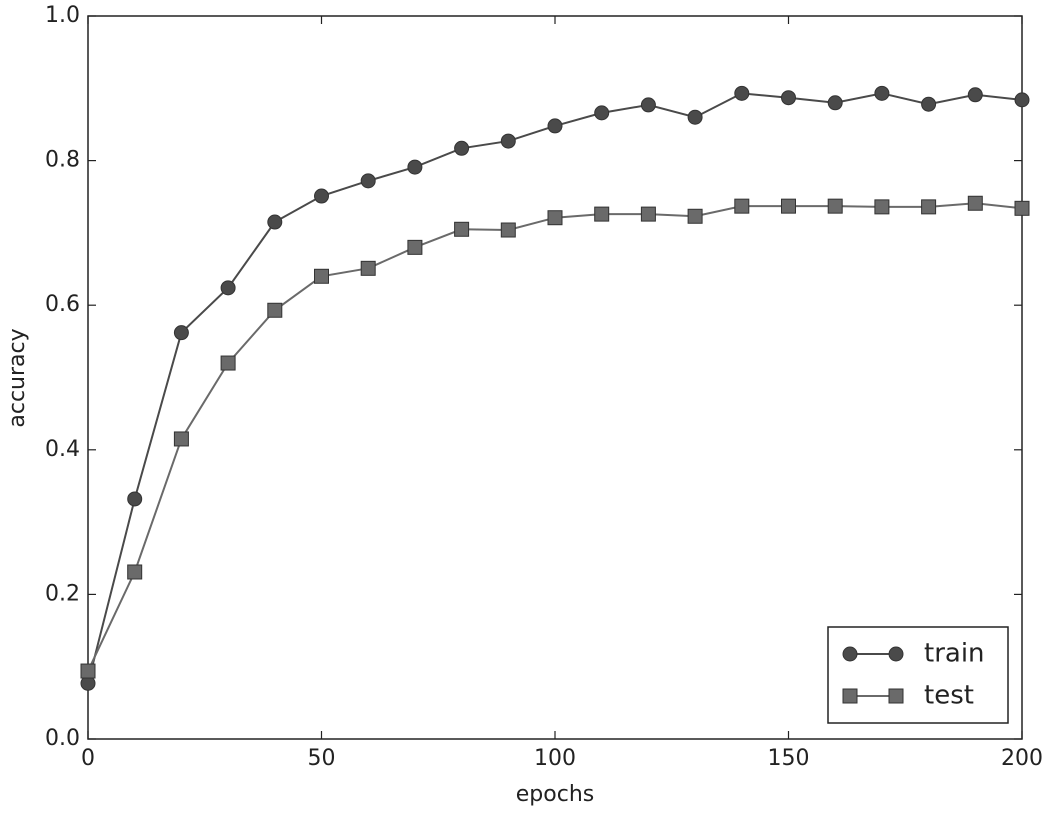 Image resolution: width=1052 pixels, height=817 pixels. Describe the element at coordinates (954, 654) in the screenshot. I see `legend-label: train` at that location.